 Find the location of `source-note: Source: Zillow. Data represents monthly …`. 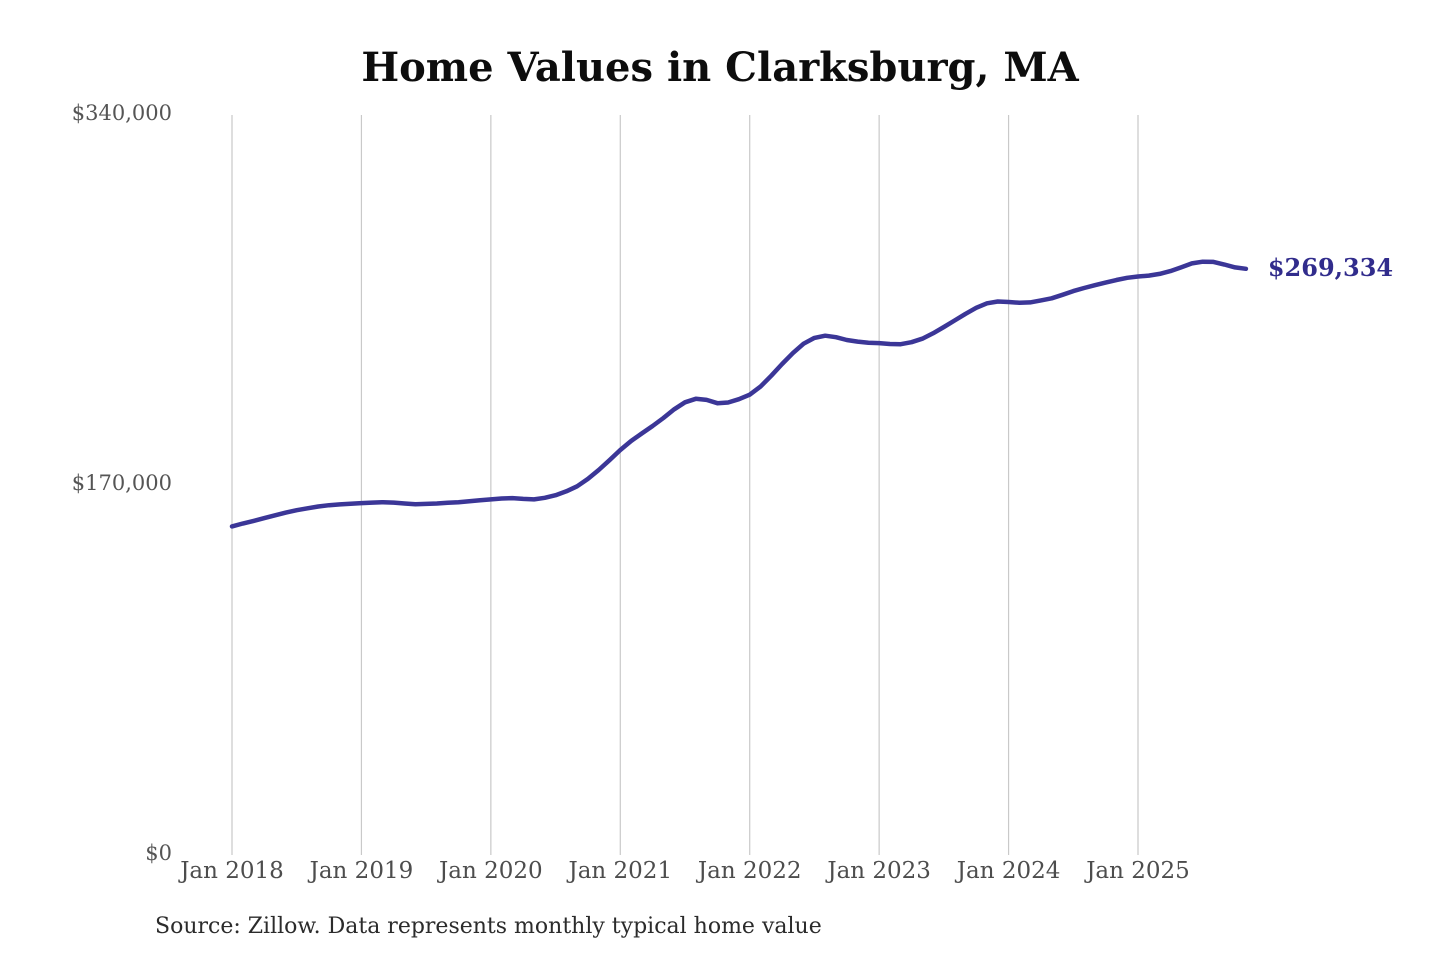

source-note: Source: Zillow. Data represents monthly … is located at coordinates (488, 926).